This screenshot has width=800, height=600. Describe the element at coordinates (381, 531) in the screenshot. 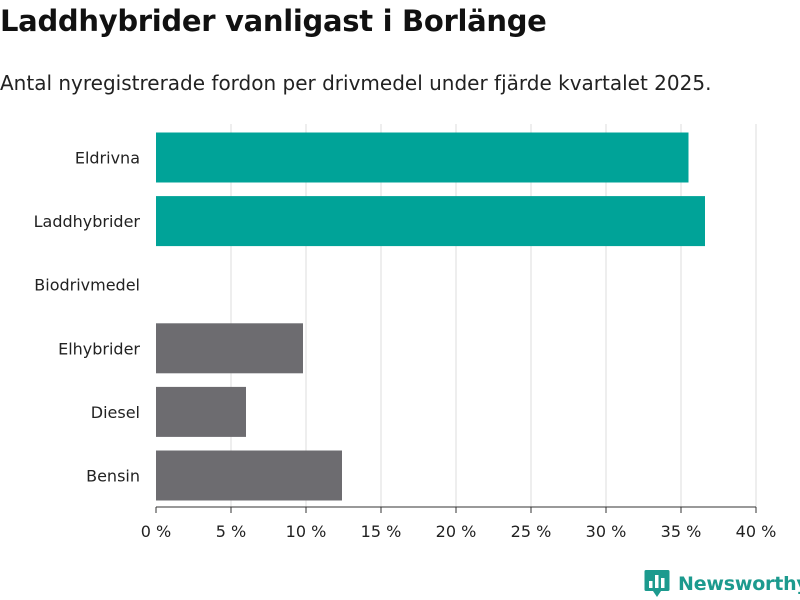

I see `x-tick-label: 15 %` at that location.